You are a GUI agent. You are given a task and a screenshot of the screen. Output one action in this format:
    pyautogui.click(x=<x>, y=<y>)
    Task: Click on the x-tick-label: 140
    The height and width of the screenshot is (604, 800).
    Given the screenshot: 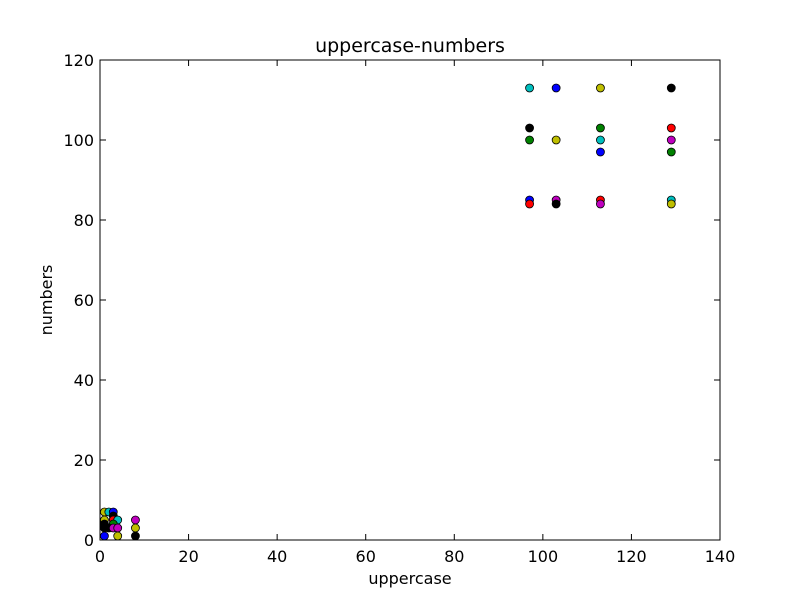 What is the action you would take?
    pyautogui.click(x=720, y=556)
    